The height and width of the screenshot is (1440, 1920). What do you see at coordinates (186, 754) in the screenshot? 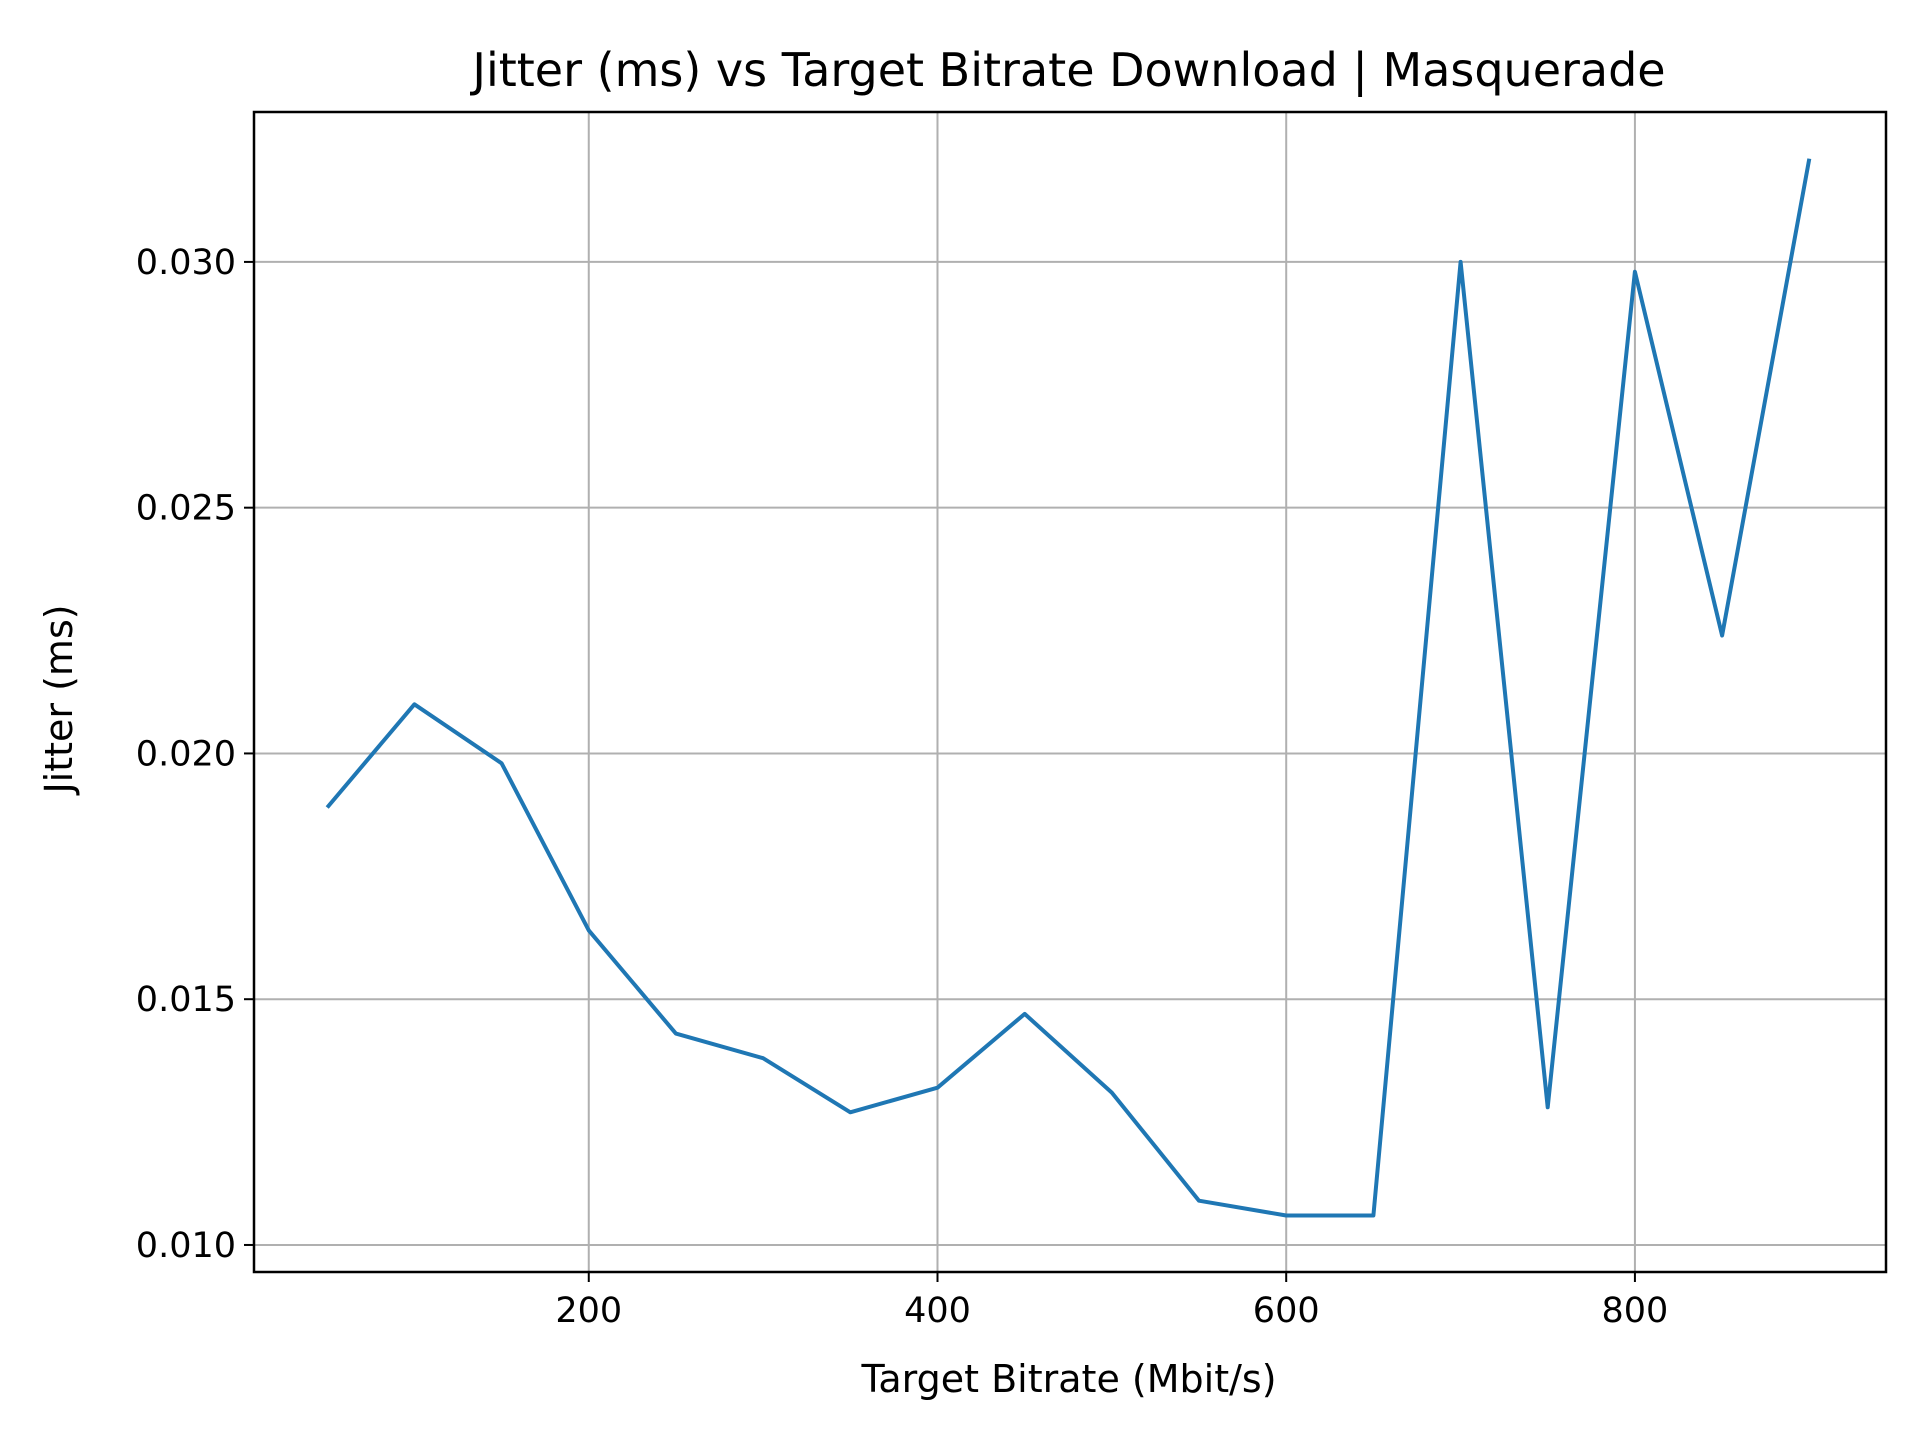
I see `y-tick-label: 0.020` at bounding box center [186, 754].